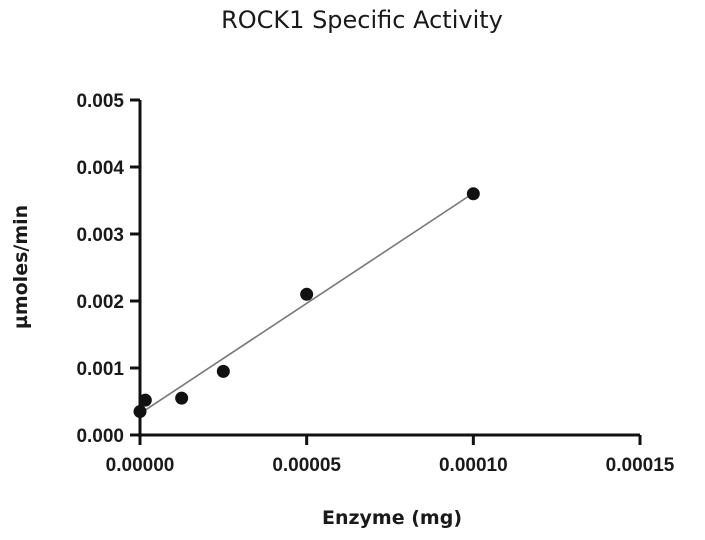 The width and height of the screenshot is (705, 540). Describe the element at coordinates (392, 518) in the screenshot. I see `x-axis-label: Enzyme (mg)` at that location.